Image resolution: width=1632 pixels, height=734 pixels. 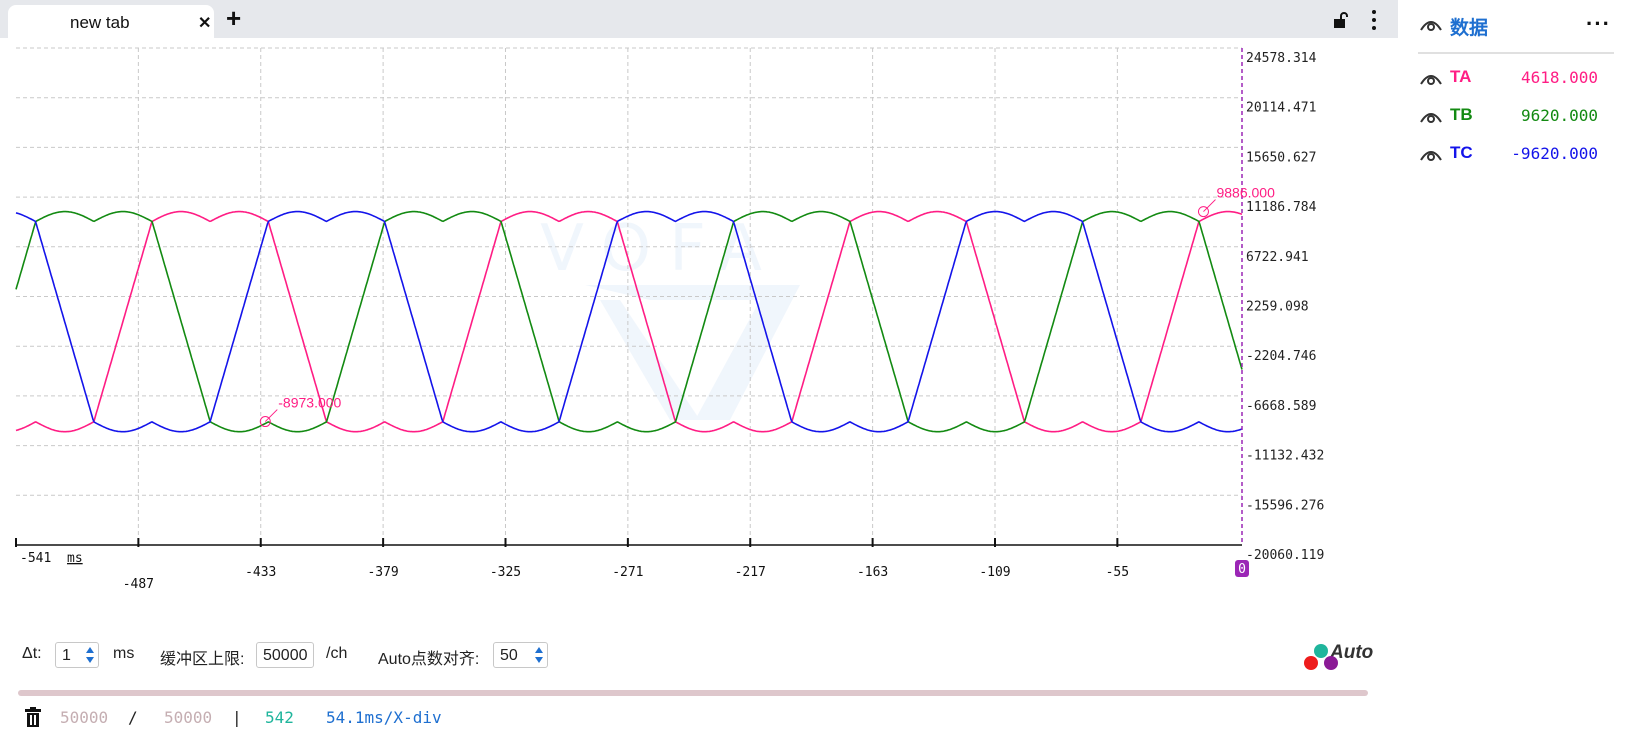 What do you see at coordinates (382, 572) in the screenshot?
I see `x-tick-label: -379` at bounding box center [382, 572].